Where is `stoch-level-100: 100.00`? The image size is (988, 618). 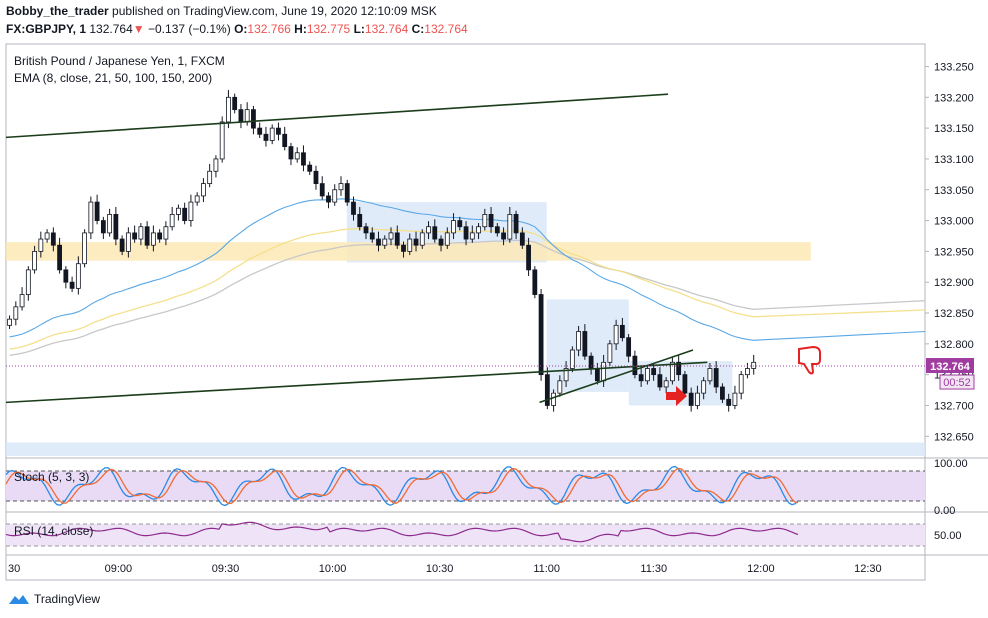
stoch-level-100: 100.00 is located at coordinates (951, 464).